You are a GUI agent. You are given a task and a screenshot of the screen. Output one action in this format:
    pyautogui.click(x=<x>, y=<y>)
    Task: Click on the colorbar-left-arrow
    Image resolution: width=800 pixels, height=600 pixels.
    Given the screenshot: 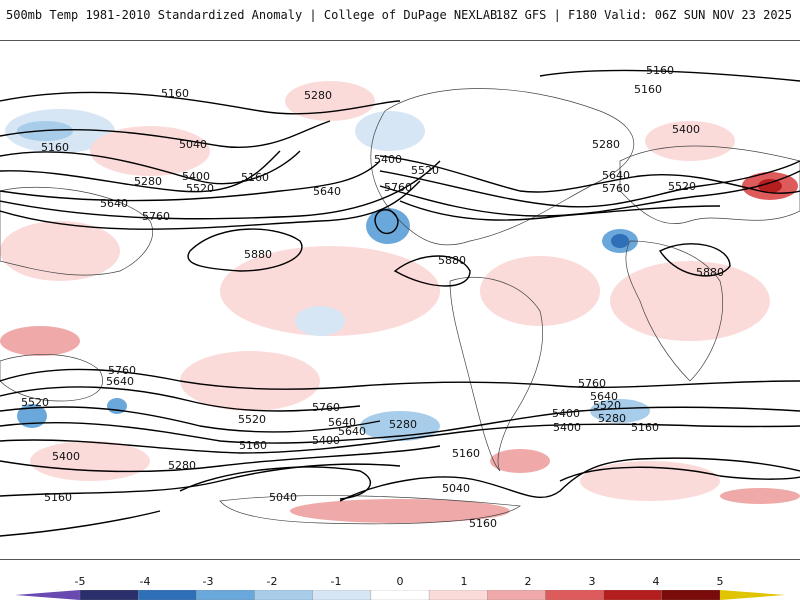 What is the action you would take?
    pyautogui.click(x=47, y=595)
    